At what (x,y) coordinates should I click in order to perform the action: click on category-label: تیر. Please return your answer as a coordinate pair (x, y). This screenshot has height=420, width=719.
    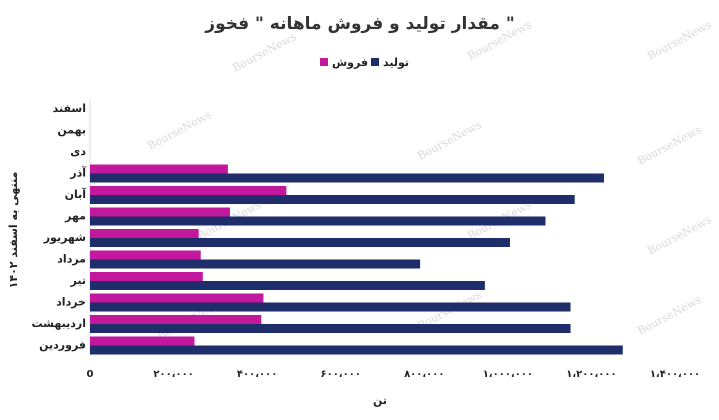
    Looking at the image, I should click on (78, 280).